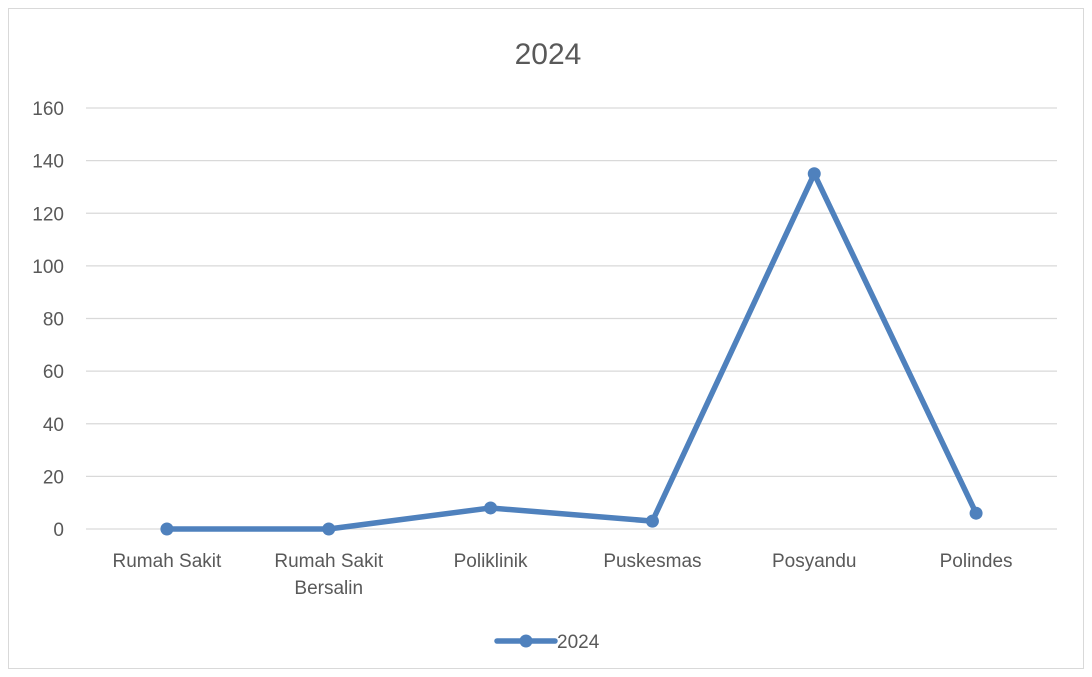 This screenshot has width=1092, height=677. I want to click on legend-marker, so click(526, 641).